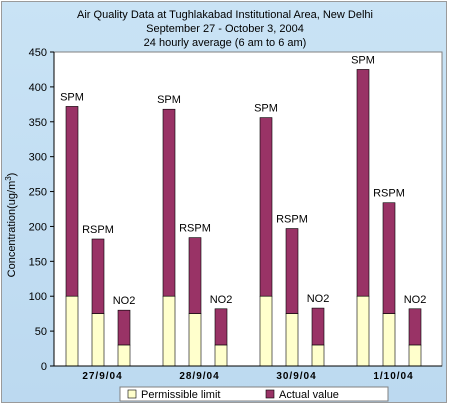 The height and width of the screenshot is (406, 450). What do you see at coordinates (12, 175) in the screenshot?
I see `y-axis-label-end: )` at bounding box center [12, 175].